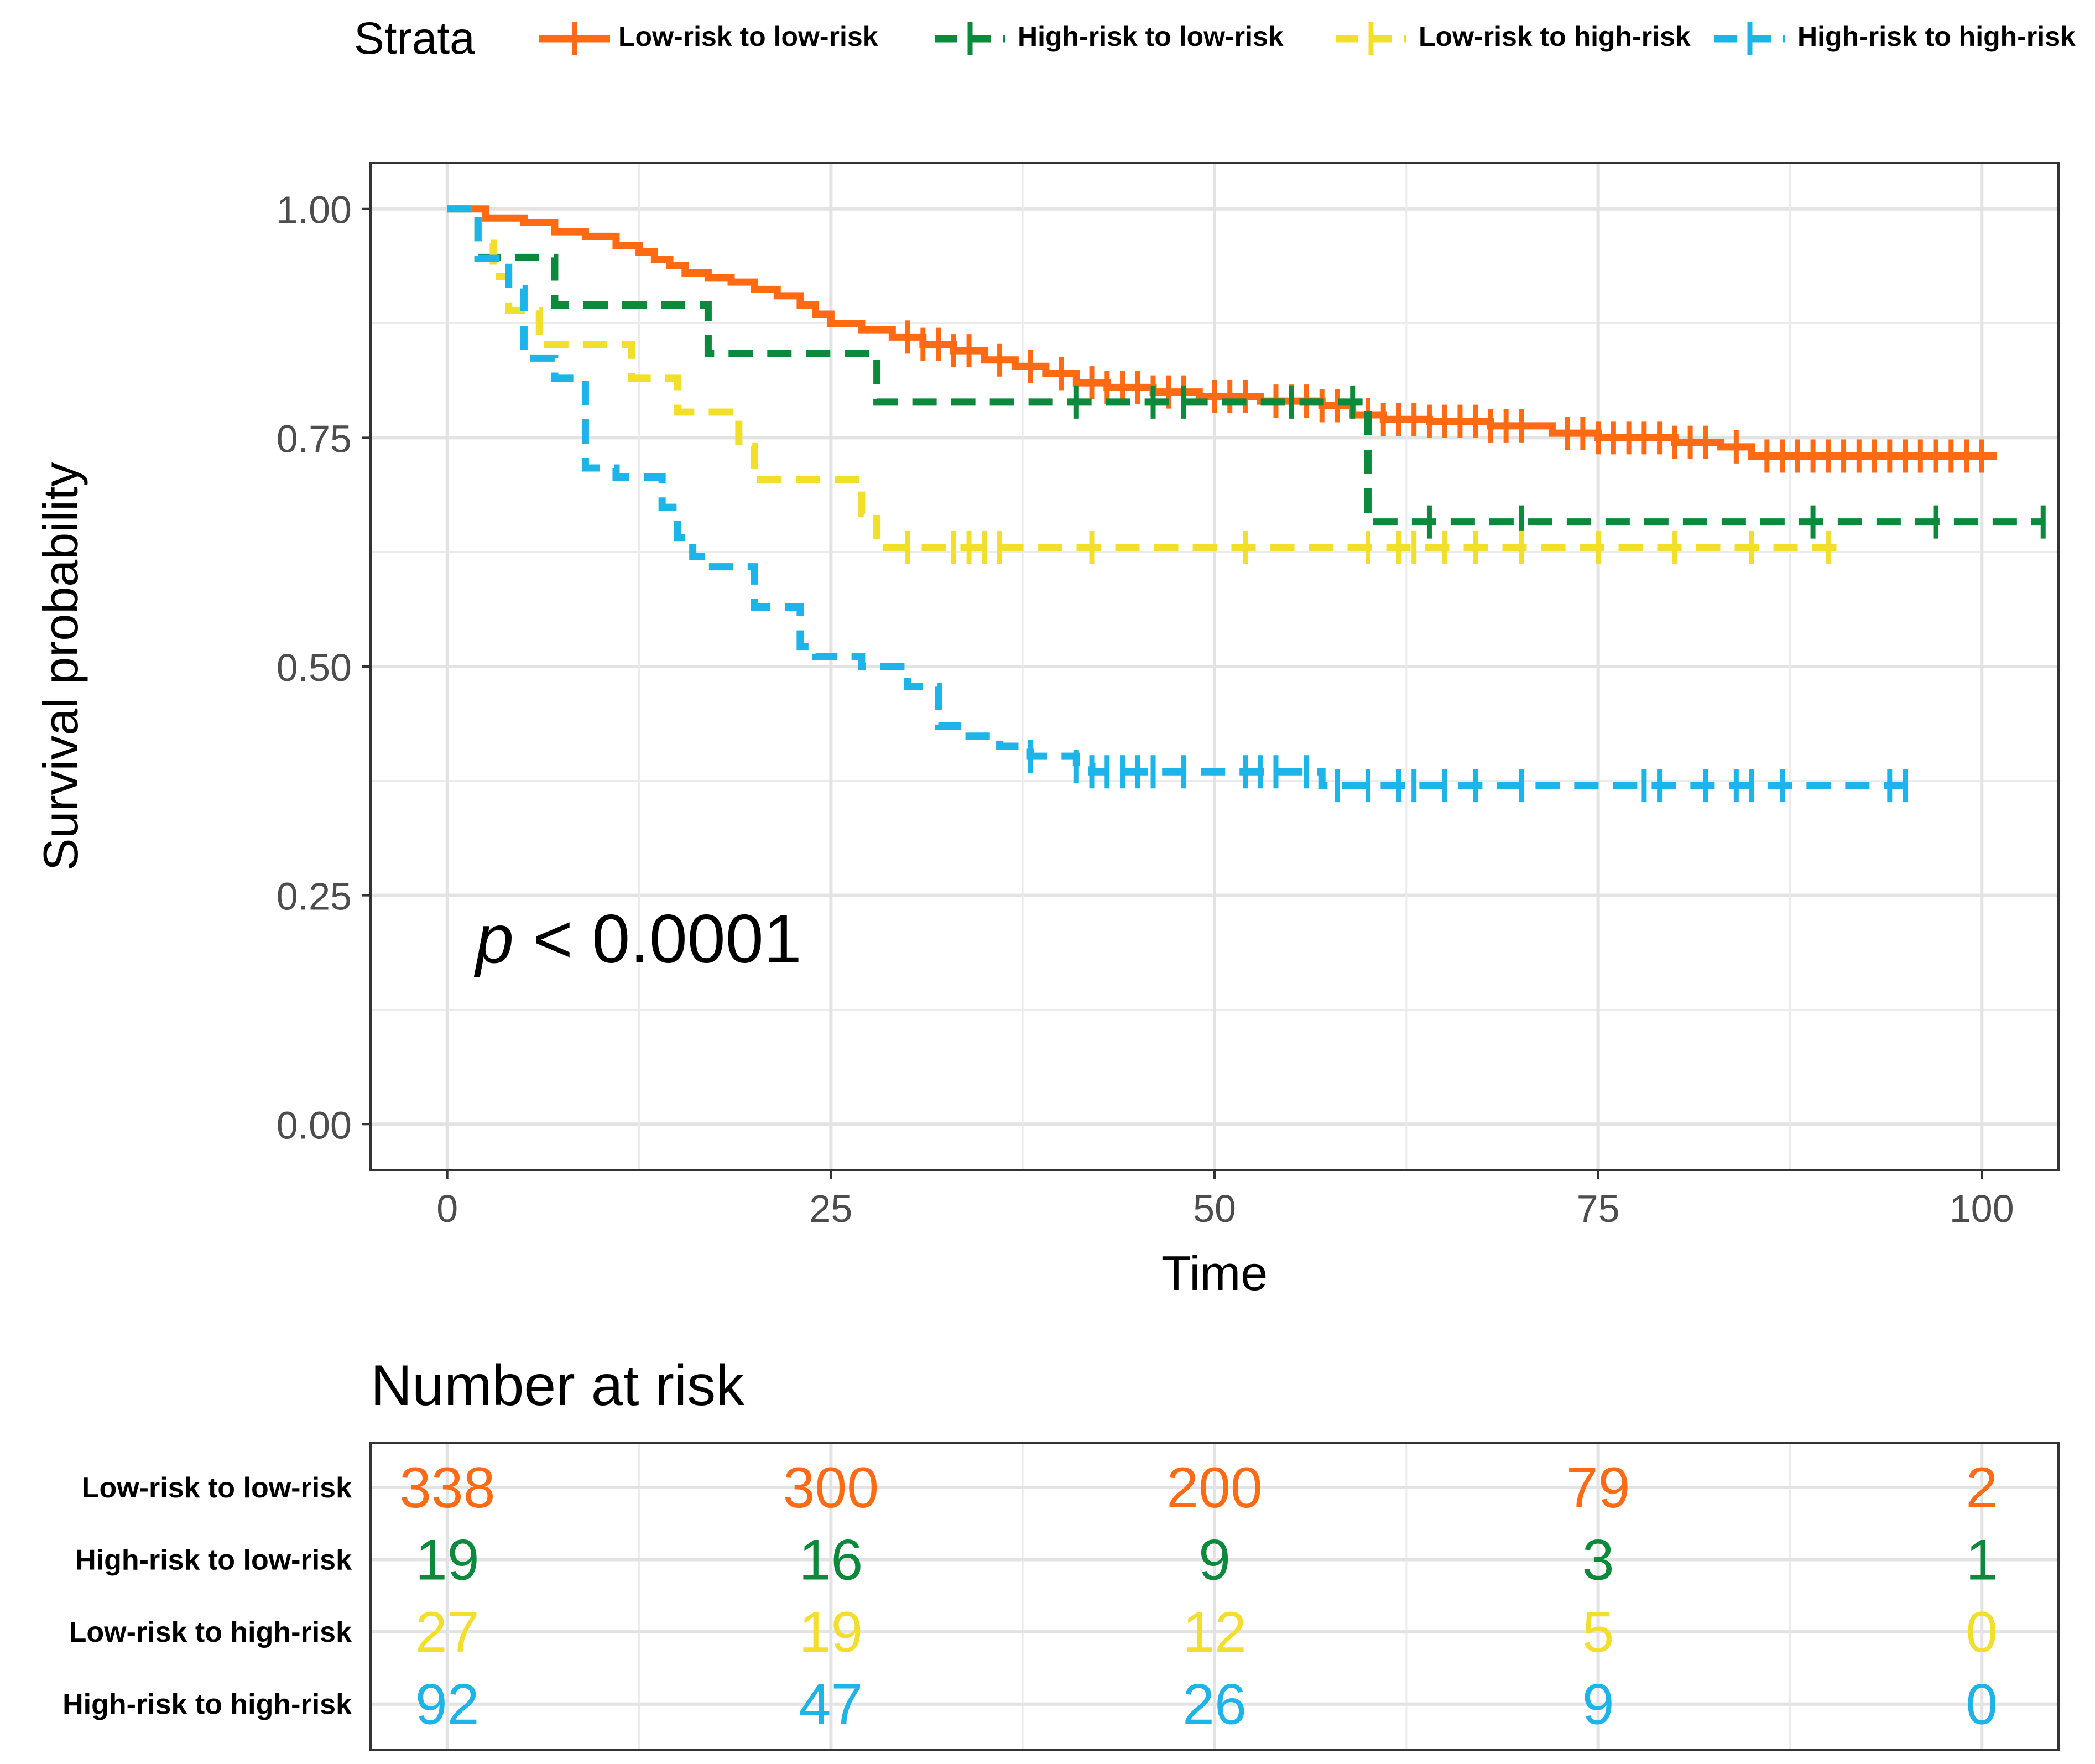 Image resolution: width=2095 pixels, height=1764 pixels. Describe the element at coordinates (414, 38) in the screenshot. I see `legend-title: Strata` at that location.